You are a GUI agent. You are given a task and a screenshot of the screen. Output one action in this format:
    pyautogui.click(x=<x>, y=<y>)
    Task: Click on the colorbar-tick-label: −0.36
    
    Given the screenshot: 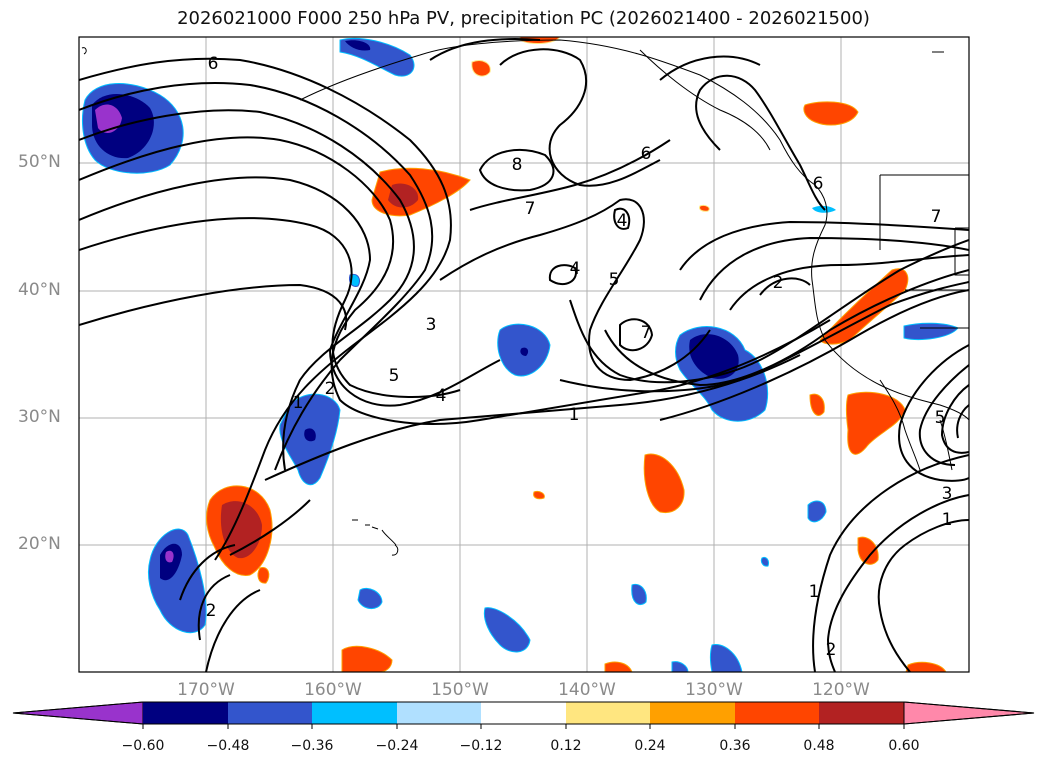 What is the action you would take?
    pyautogui.click(x=312, y=746)
    